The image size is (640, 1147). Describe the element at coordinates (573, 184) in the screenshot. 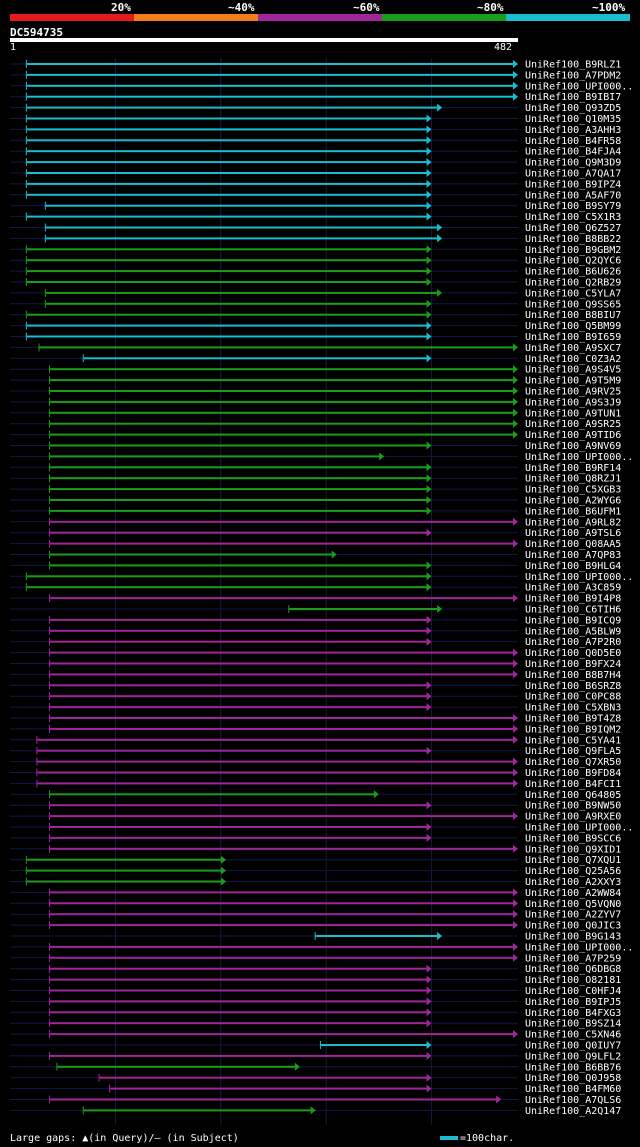

I see `hit-label: UniRef100_B9IPZ4` at that location.